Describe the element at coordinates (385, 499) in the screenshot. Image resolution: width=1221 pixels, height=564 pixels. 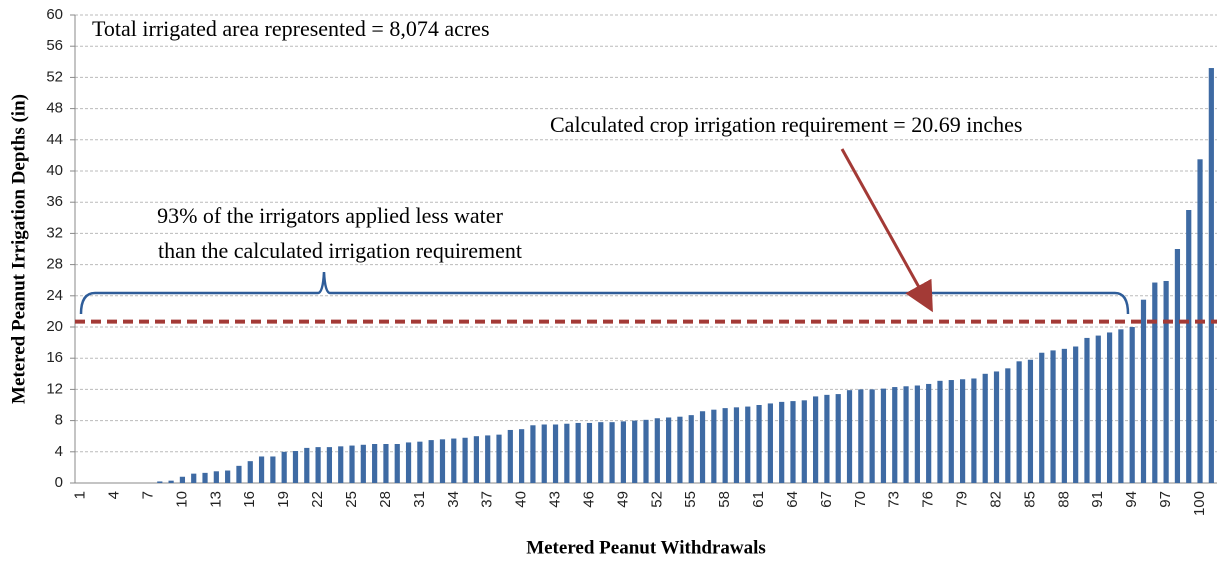
I see `x-tick-label: 28` at that location.